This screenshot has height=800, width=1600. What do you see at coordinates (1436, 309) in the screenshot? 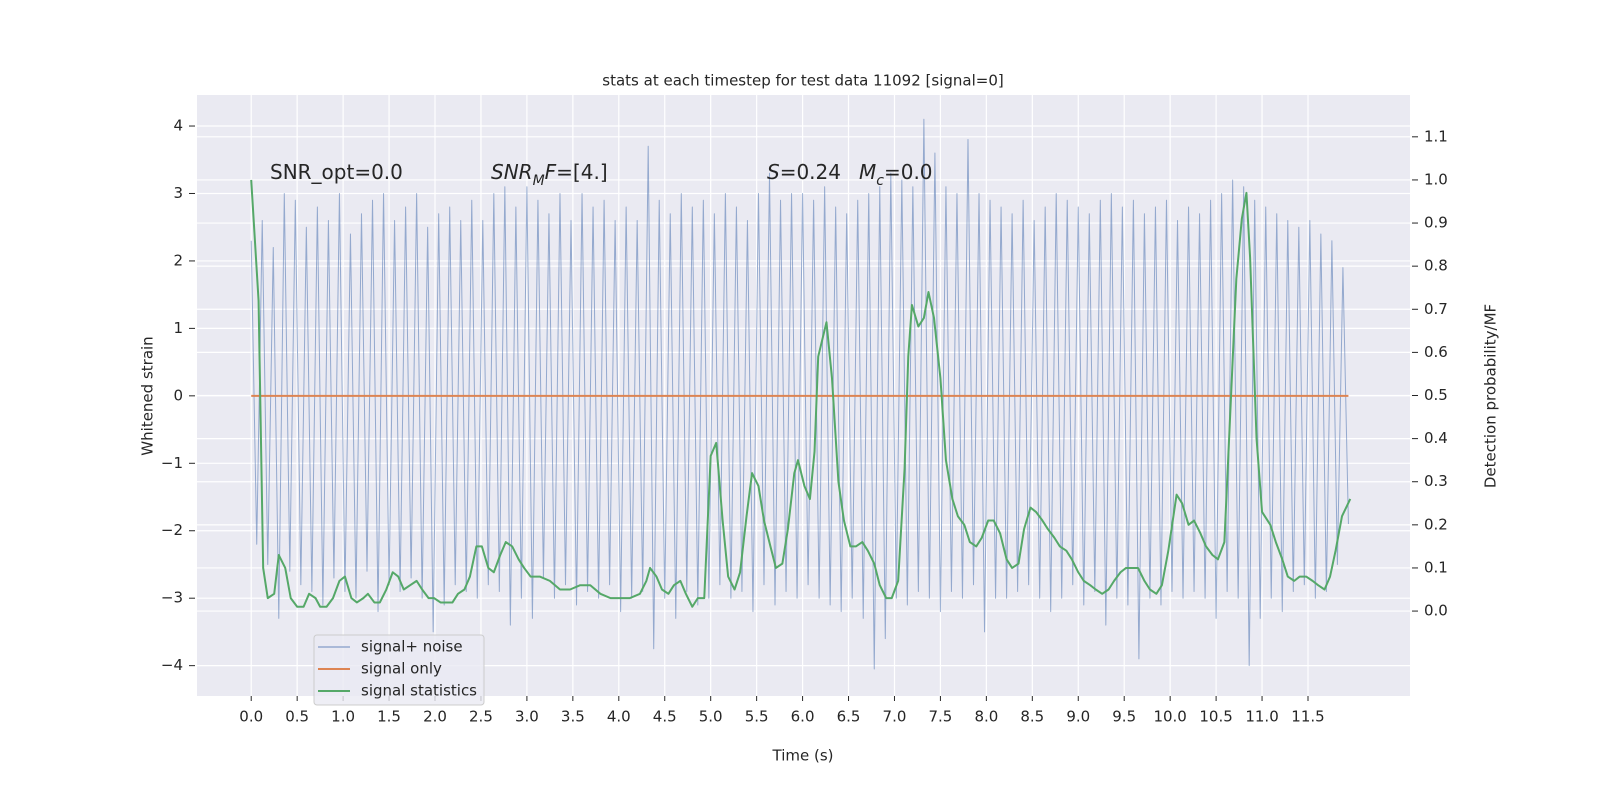
I see `y2-tick-label: 0.7` at bounding box center [1436, 309].